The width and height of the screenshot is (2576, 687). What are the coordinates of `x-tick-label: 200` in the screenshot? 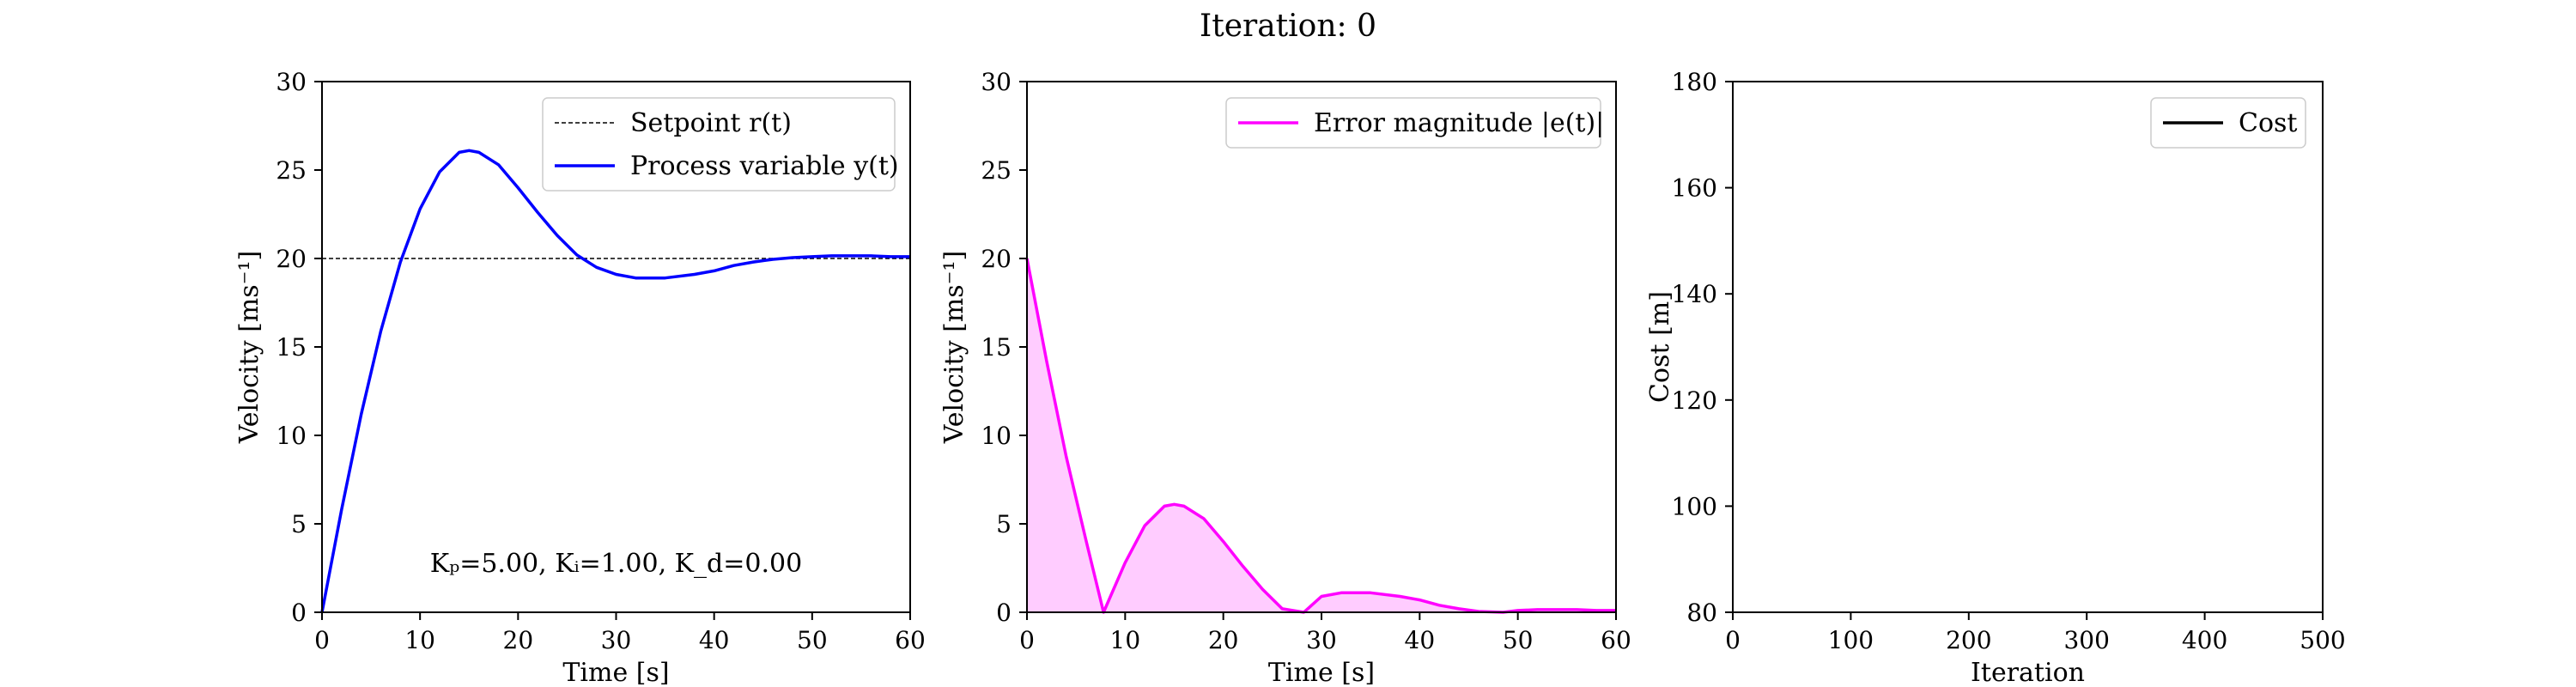 It's located at (1968, 640).